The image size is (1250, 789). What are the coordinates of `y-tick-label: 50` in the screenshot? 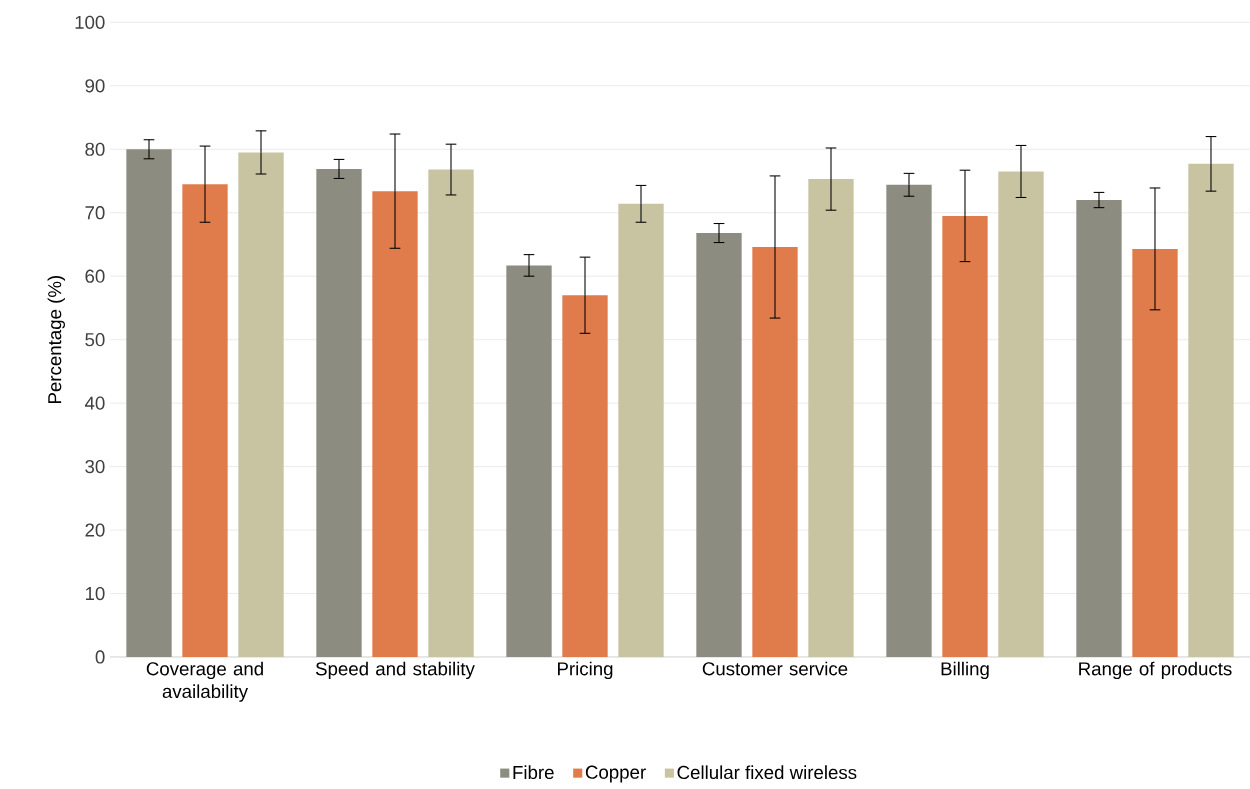 It's located at (95, 340).